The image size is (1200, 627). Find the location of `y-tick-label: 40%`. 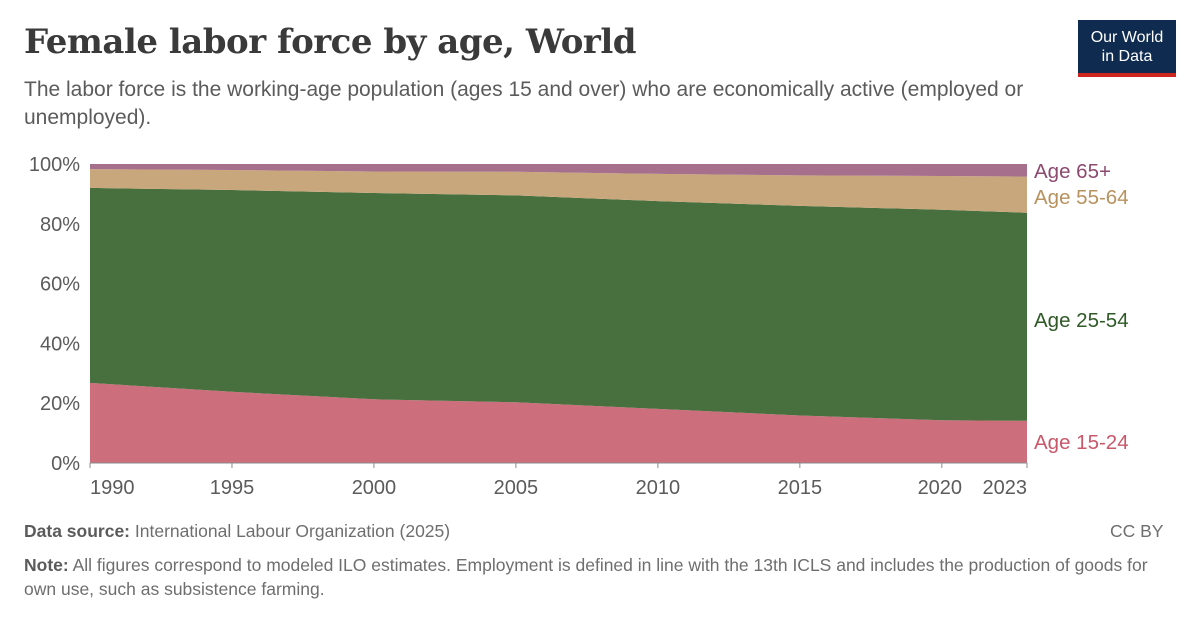

y-tick-label: 40% is located at coordinates (60, 344).